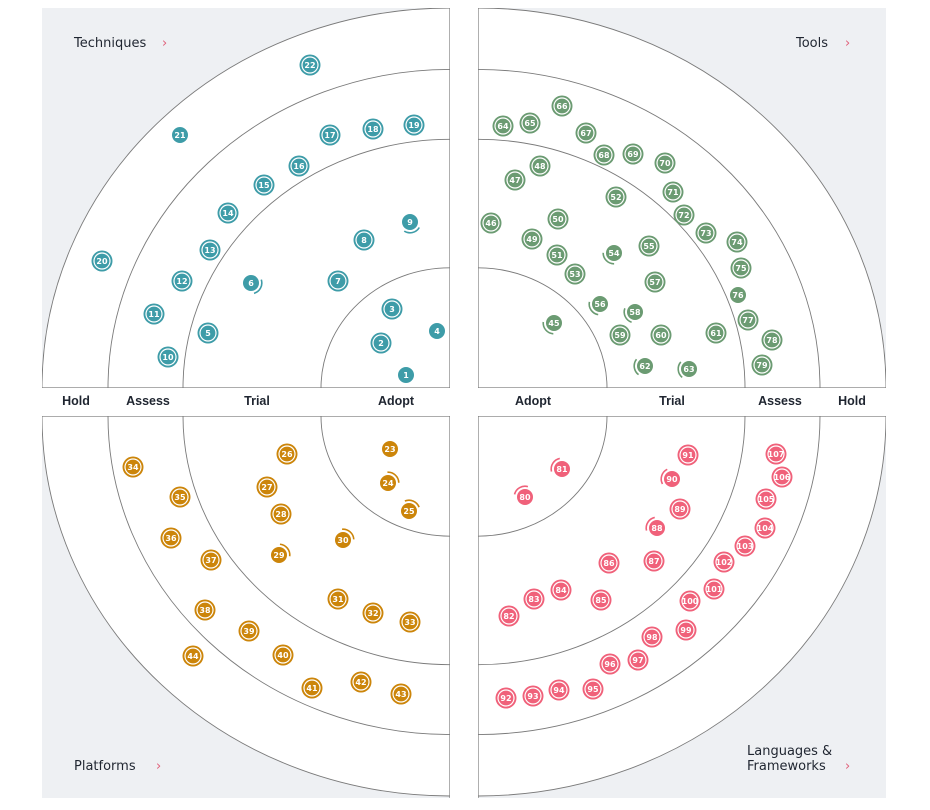  I want to click on blip-106: 106, so click(782, 477).